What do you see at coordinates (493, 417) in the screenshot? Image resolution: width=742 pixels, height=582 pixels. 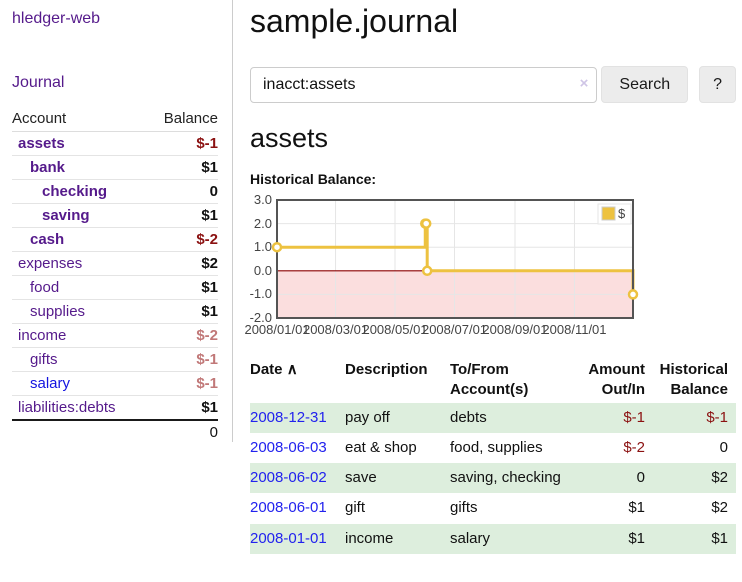 I see `transaction-row: 2008-12-31 pay off debts $-1 $-1` at bounding box center [493, 417].